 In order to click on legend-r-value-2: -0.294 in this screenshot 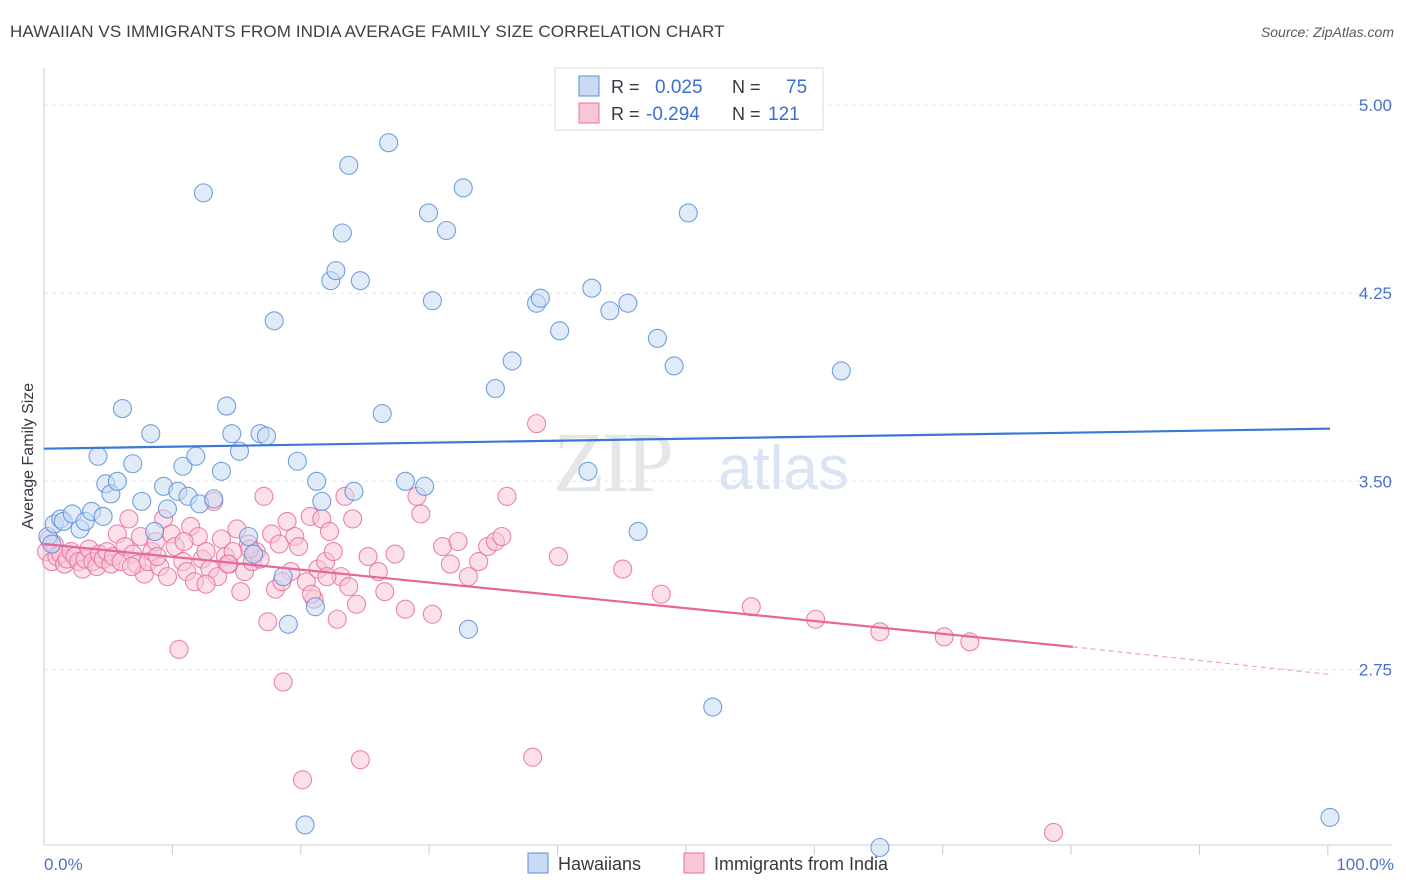, I will do `click(673, 114)`.